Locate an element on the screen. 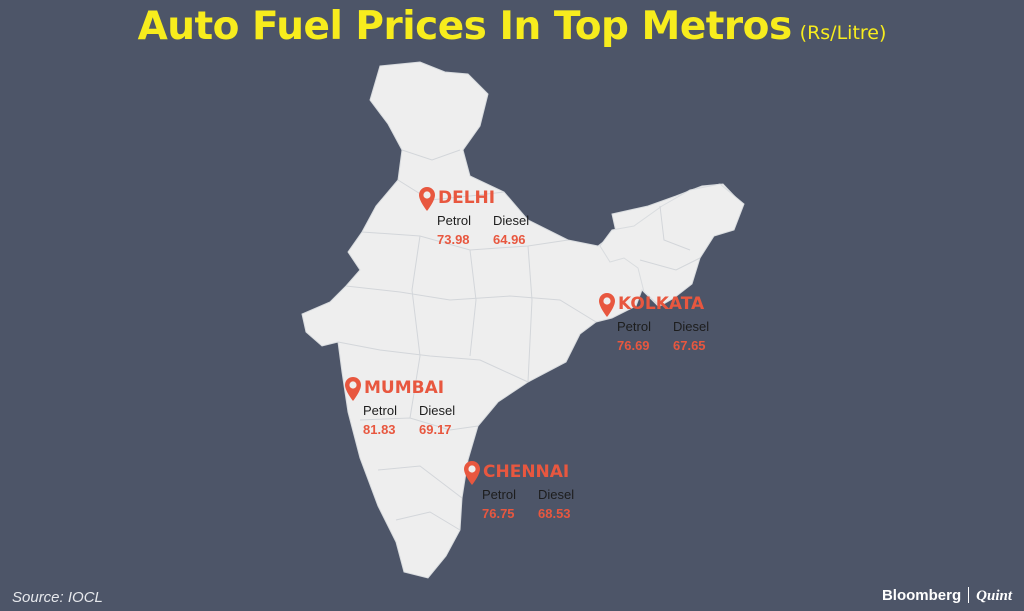 The image size is (1024, 611). diesel-price: 68.53 is located at coordinates (554, 513).